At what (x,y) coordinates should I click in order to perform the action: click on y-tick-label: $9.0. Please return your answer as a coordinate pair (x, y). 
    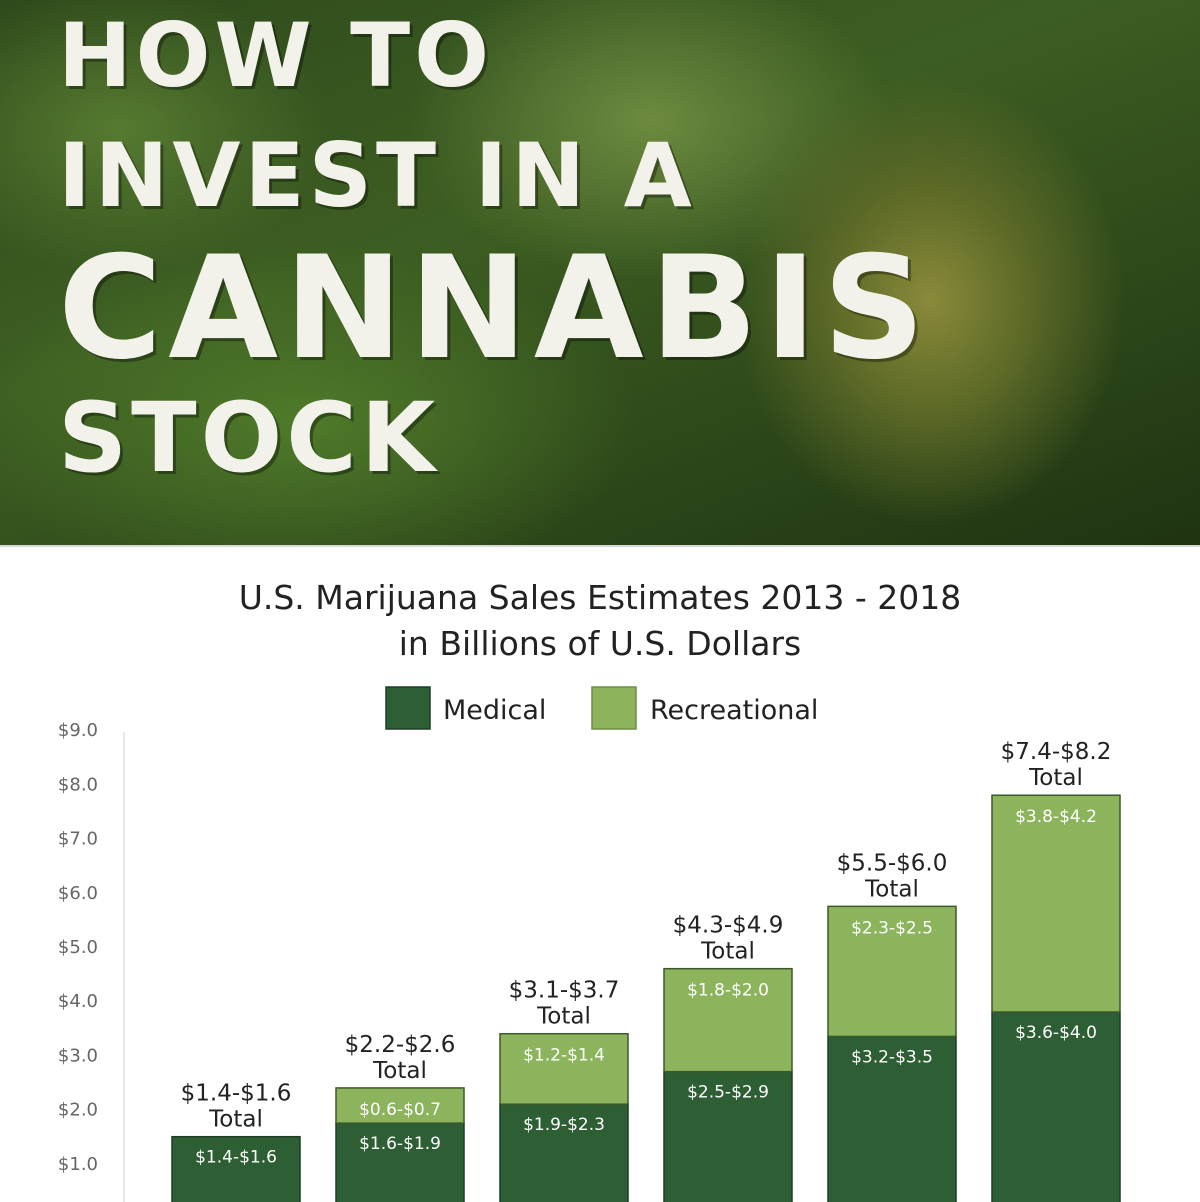
    Looking at the image, I should click on (78, 730).